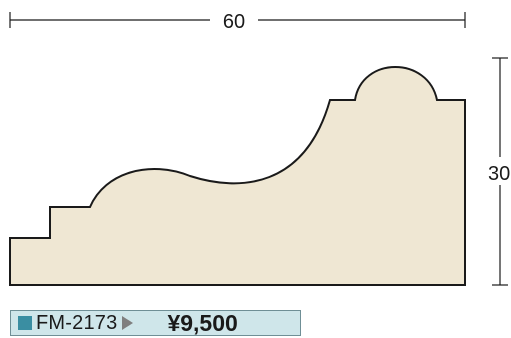 This screenshot has width=511, height=338. Describe the element at coordinates (155, 323) in the screenshot. I see `product-label-box: FM-2173 ¥9,500` at that location.